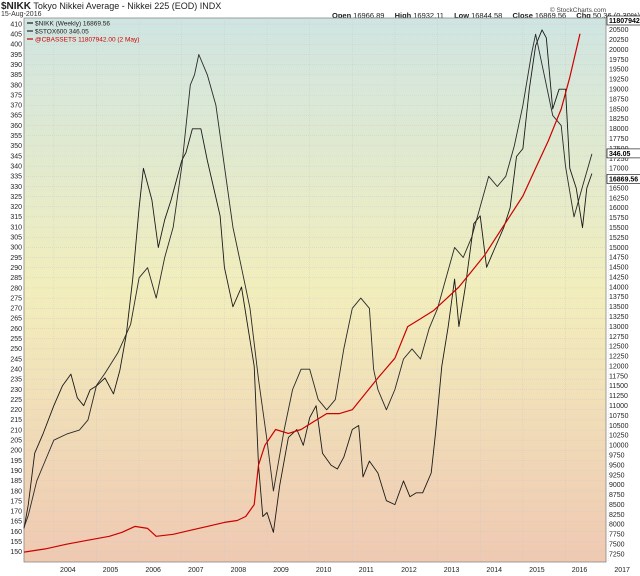 Image resolution: width=640 pixels, height=576 pixels. What do you see at coordinates (619, 40) in the screenshot?
I see `right-tick-label: 20250` at bounding box center [619, 40].